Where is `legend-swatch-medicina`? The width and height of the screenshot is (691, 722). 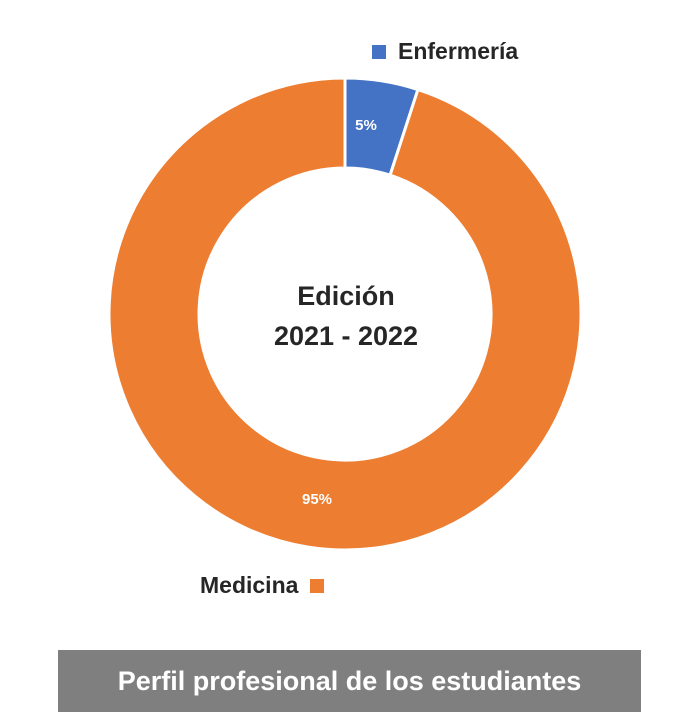
legend-swatch-medicina is located at coordinates (317, 585).